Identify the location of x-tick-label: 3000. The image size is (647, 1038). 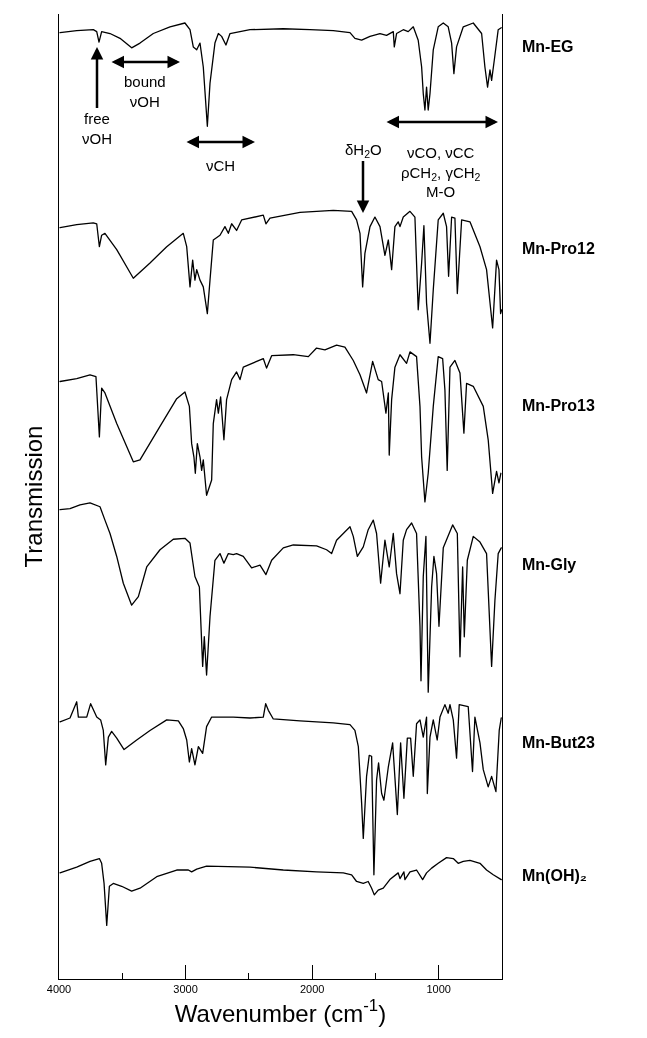
(185, 989).